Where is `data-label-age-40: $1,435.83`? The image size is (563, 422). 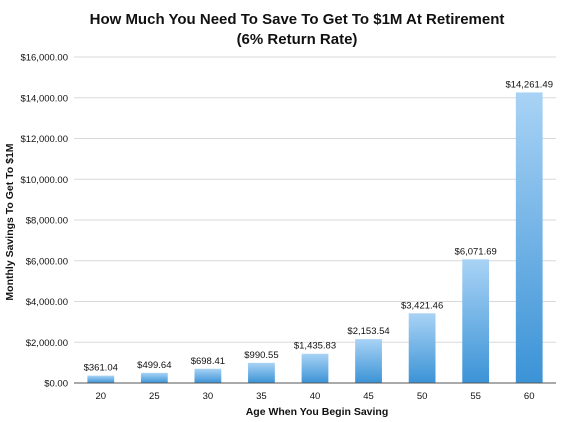 data-label-age-40: $1,435.83 is located at coordinates (315, 346).